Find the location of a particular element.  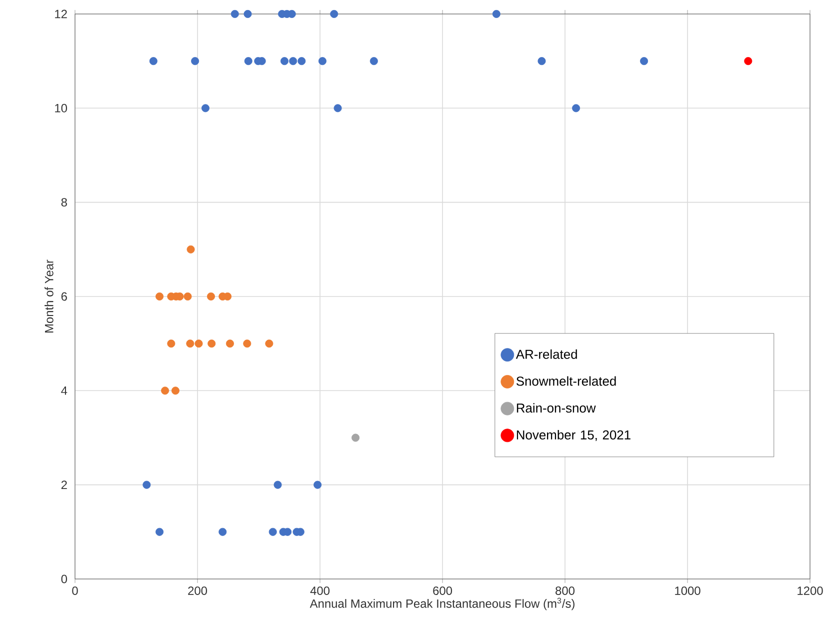

legend-label: Rain-on-snow is located at coordinates (556, 408).